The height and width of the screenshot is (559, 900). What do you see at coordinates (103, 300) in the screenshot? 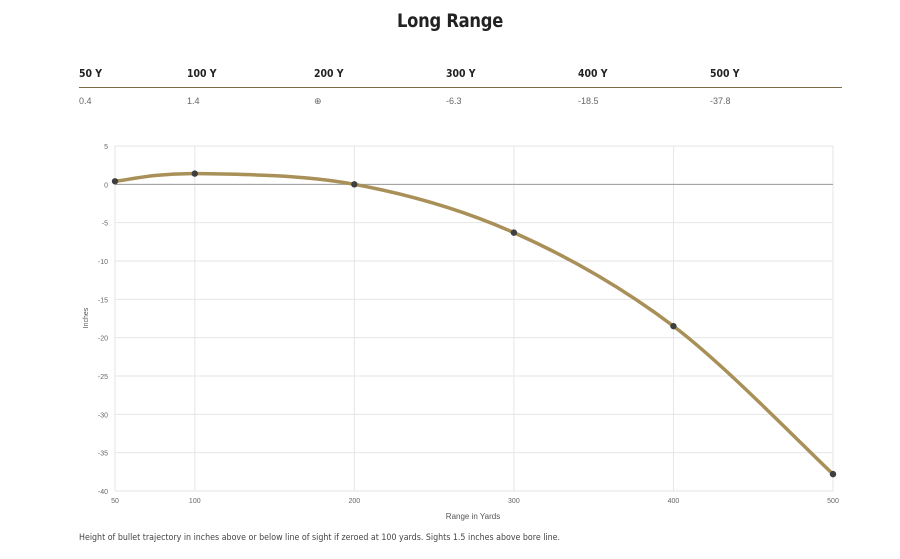
I see `y-tick-label: -15` at bounding box center [103, 300].